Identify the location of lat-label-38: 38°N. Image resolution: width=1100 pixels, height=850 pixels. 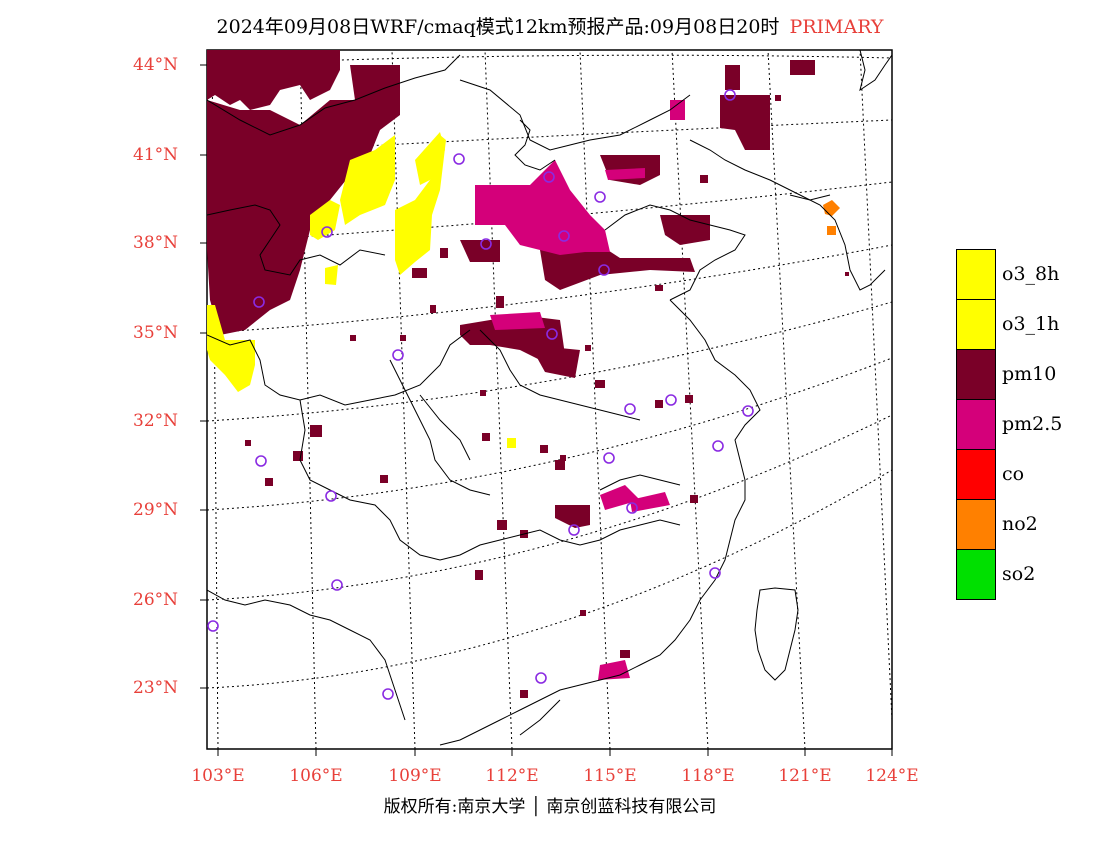
(156, 243).